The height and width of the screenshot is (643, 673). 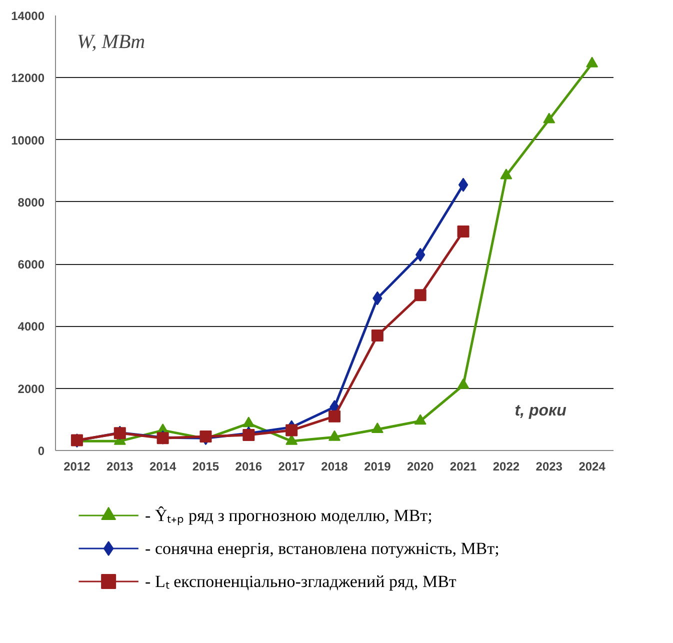 What do you see at coordinates (120, 467) in the screenshot?
I see `x-tick-label: 2013` at bounding box center [120, 467].